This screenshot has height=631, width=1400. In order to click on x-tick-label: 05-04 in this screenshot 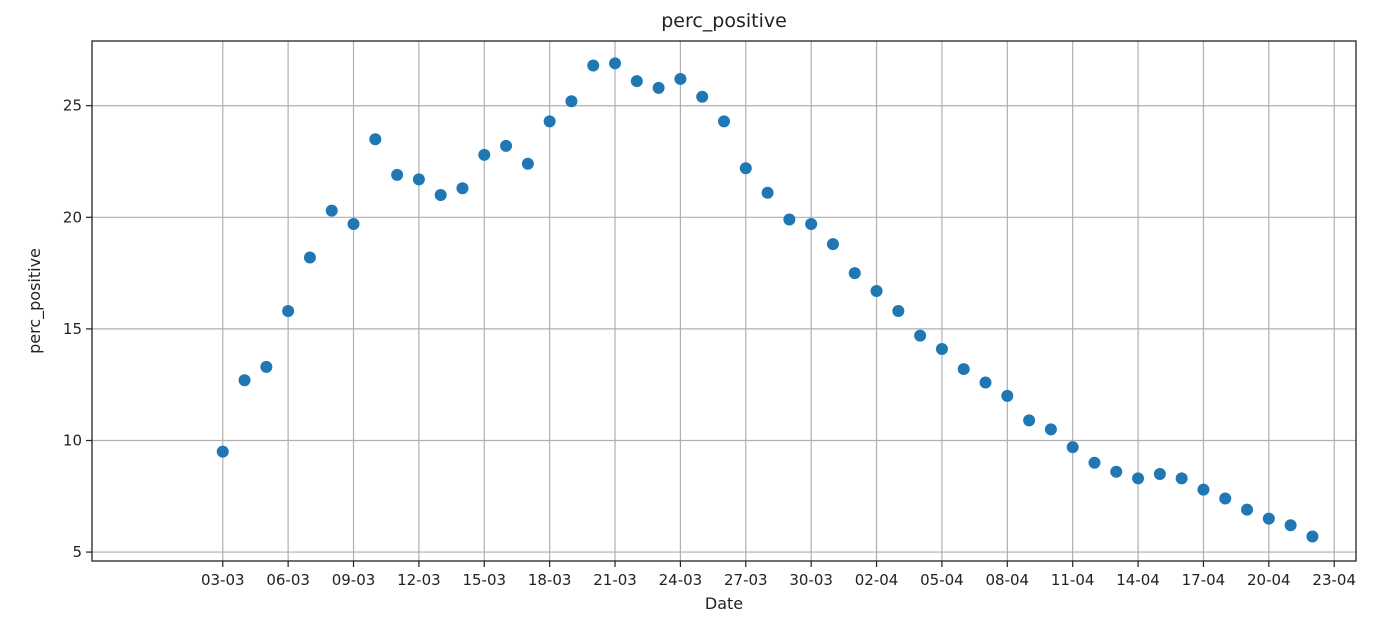, I will do `click(942, 580)`.